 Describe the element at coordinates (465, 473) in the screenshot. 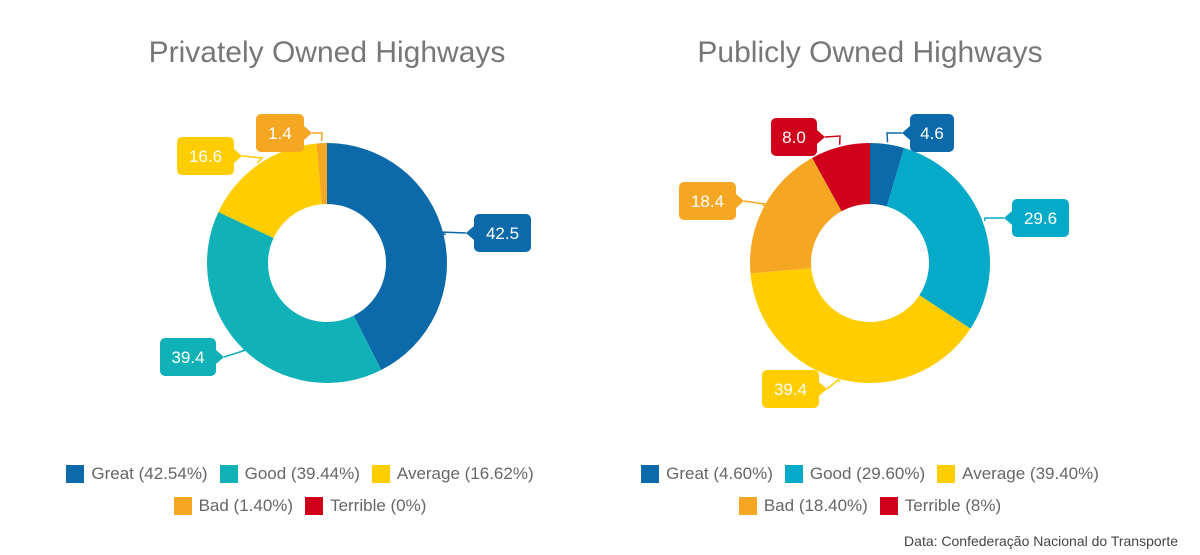

I see `legend-label: Average (16.62%)` at that location.